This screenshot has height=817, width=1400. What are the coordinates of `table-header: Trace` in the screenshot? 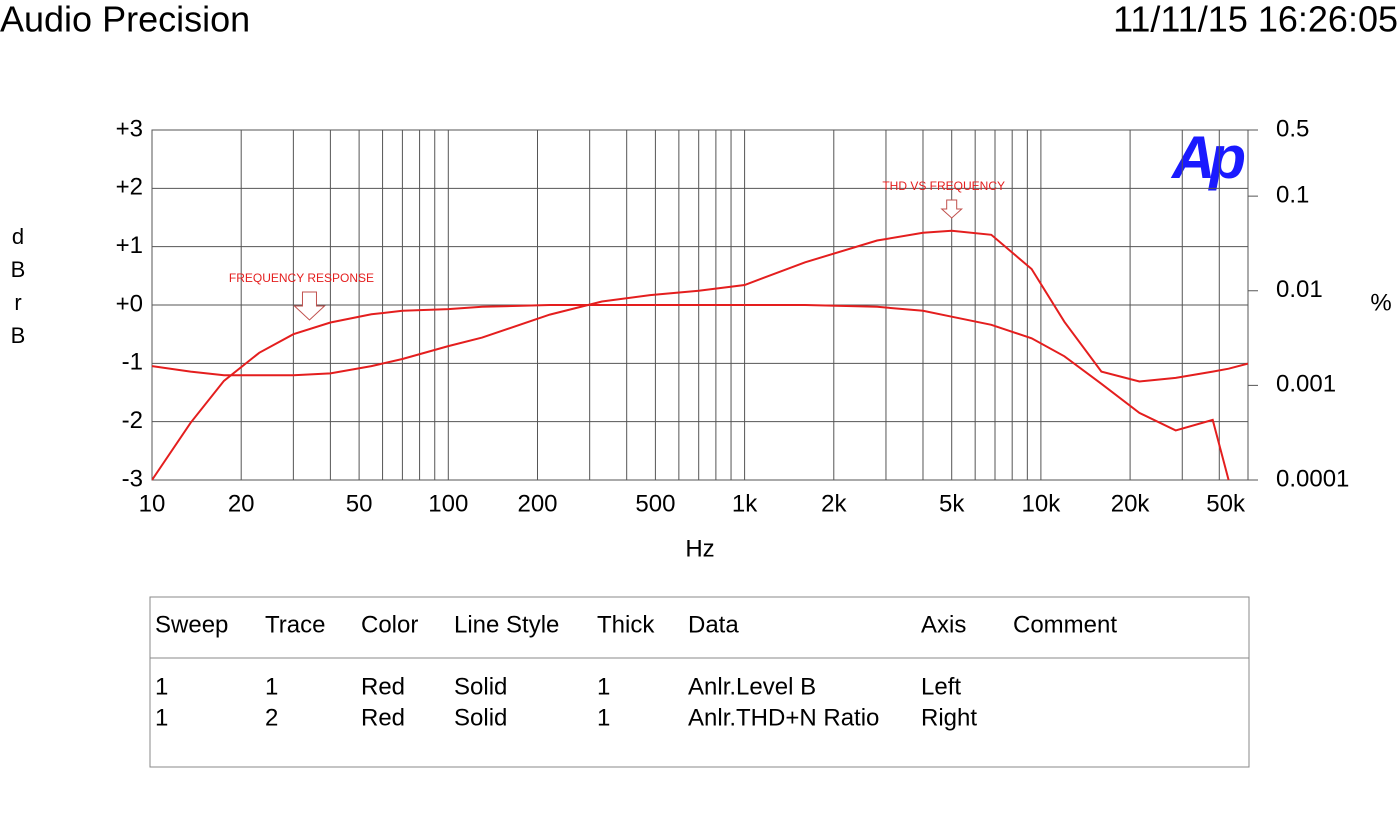 It's located at (295, 624).